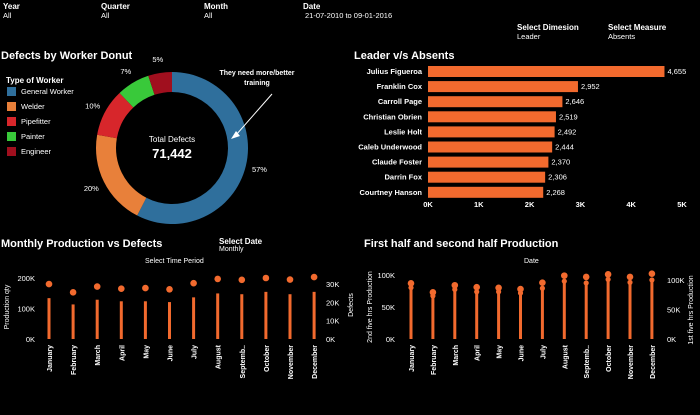 This screenshot has height=415, width=700. I want to click on y-left-tick: 50K, so click(388, 307).